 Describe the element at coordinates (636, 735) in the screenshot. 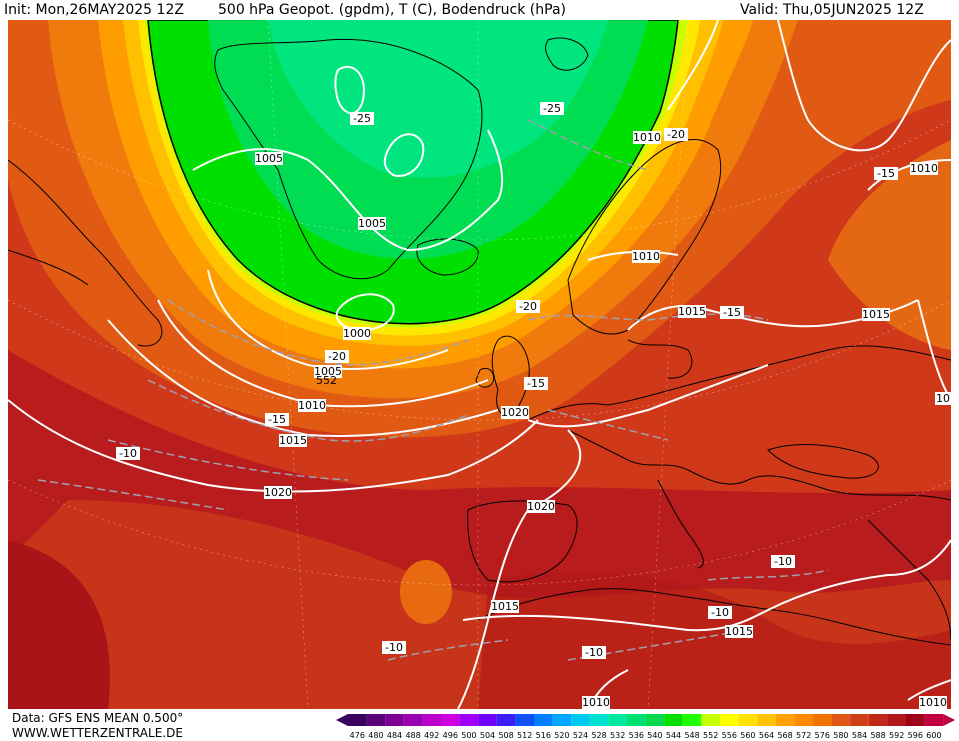

I see `scale-tick-label: 536` at that location.